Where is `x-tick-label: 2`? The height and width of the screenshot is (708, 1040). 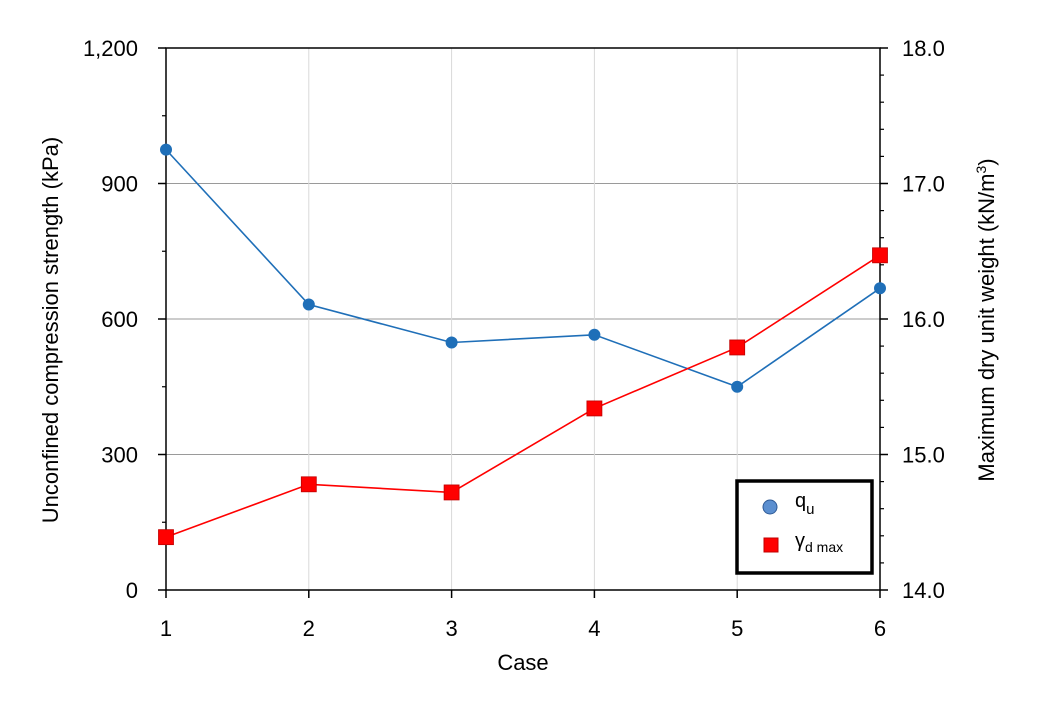
x-tick-label: 2 is located at coordinates (309, 628).